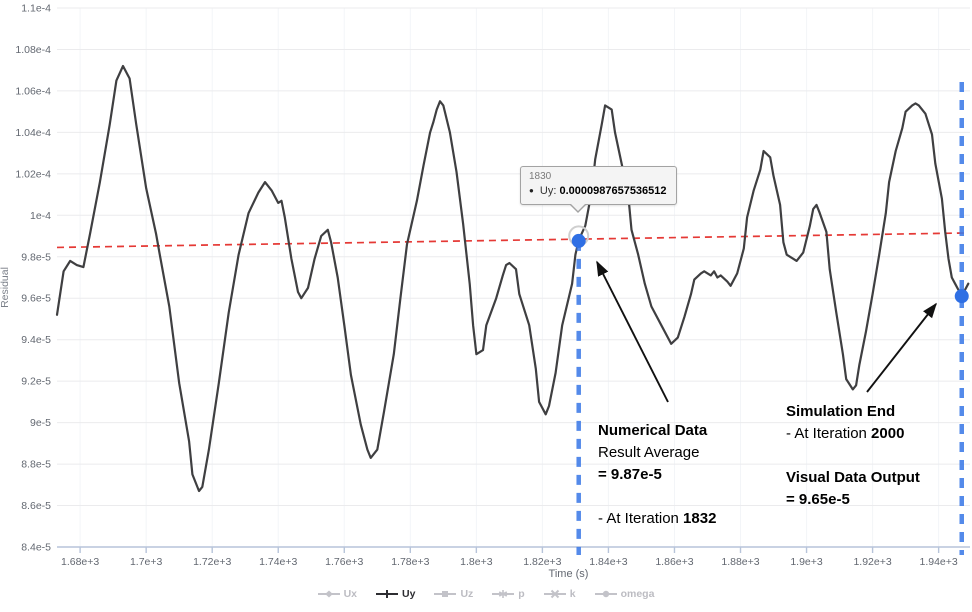 This screenshot has width=972, height=612. Describe the element at coordinates (33, 133) in the screenshot. I see `y-tick-label: 1.04e-4` at that location.